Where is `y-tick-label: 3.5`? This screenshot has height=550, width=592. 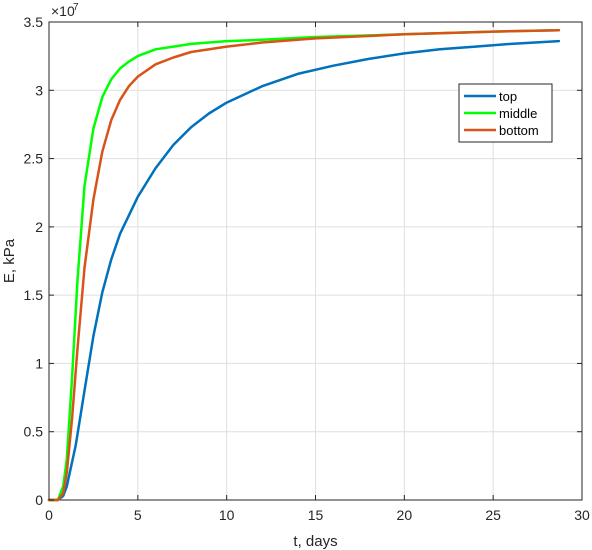 y-tick-label: 3.5 is located at coordinates (34, 22).